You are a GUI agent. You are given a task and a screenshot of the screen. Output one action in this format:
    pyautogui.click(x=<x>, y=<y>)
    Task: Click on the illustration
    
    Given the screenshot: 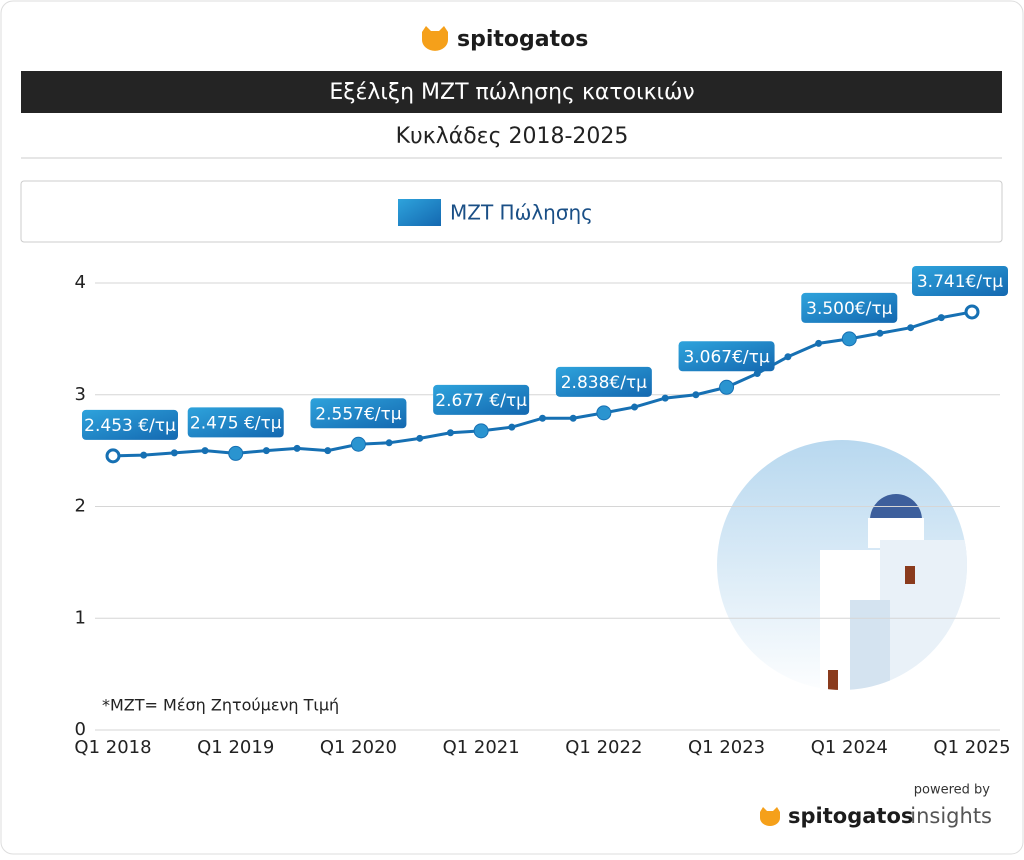 What is the action you would take?
    pyautogui.click(x=842, y=565)
    